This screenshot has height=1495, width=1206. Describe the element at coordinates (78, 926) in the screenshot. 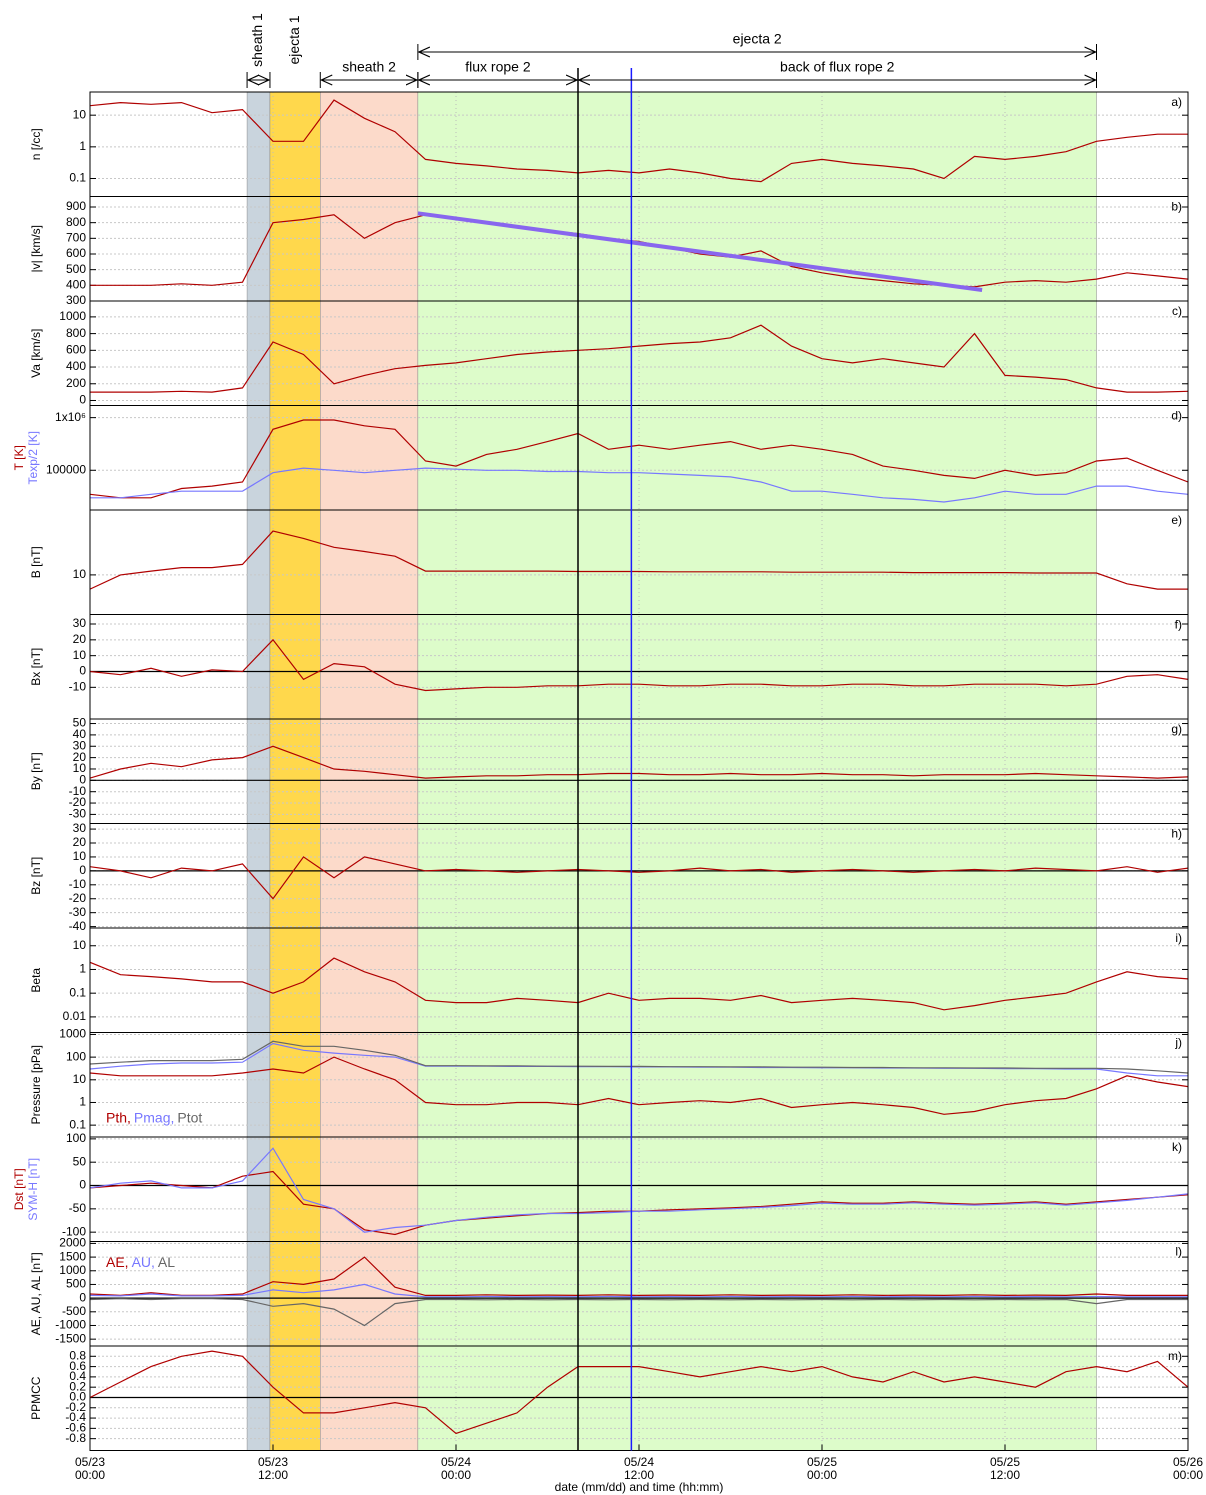

I see `y-tick-label: -40` at that location.